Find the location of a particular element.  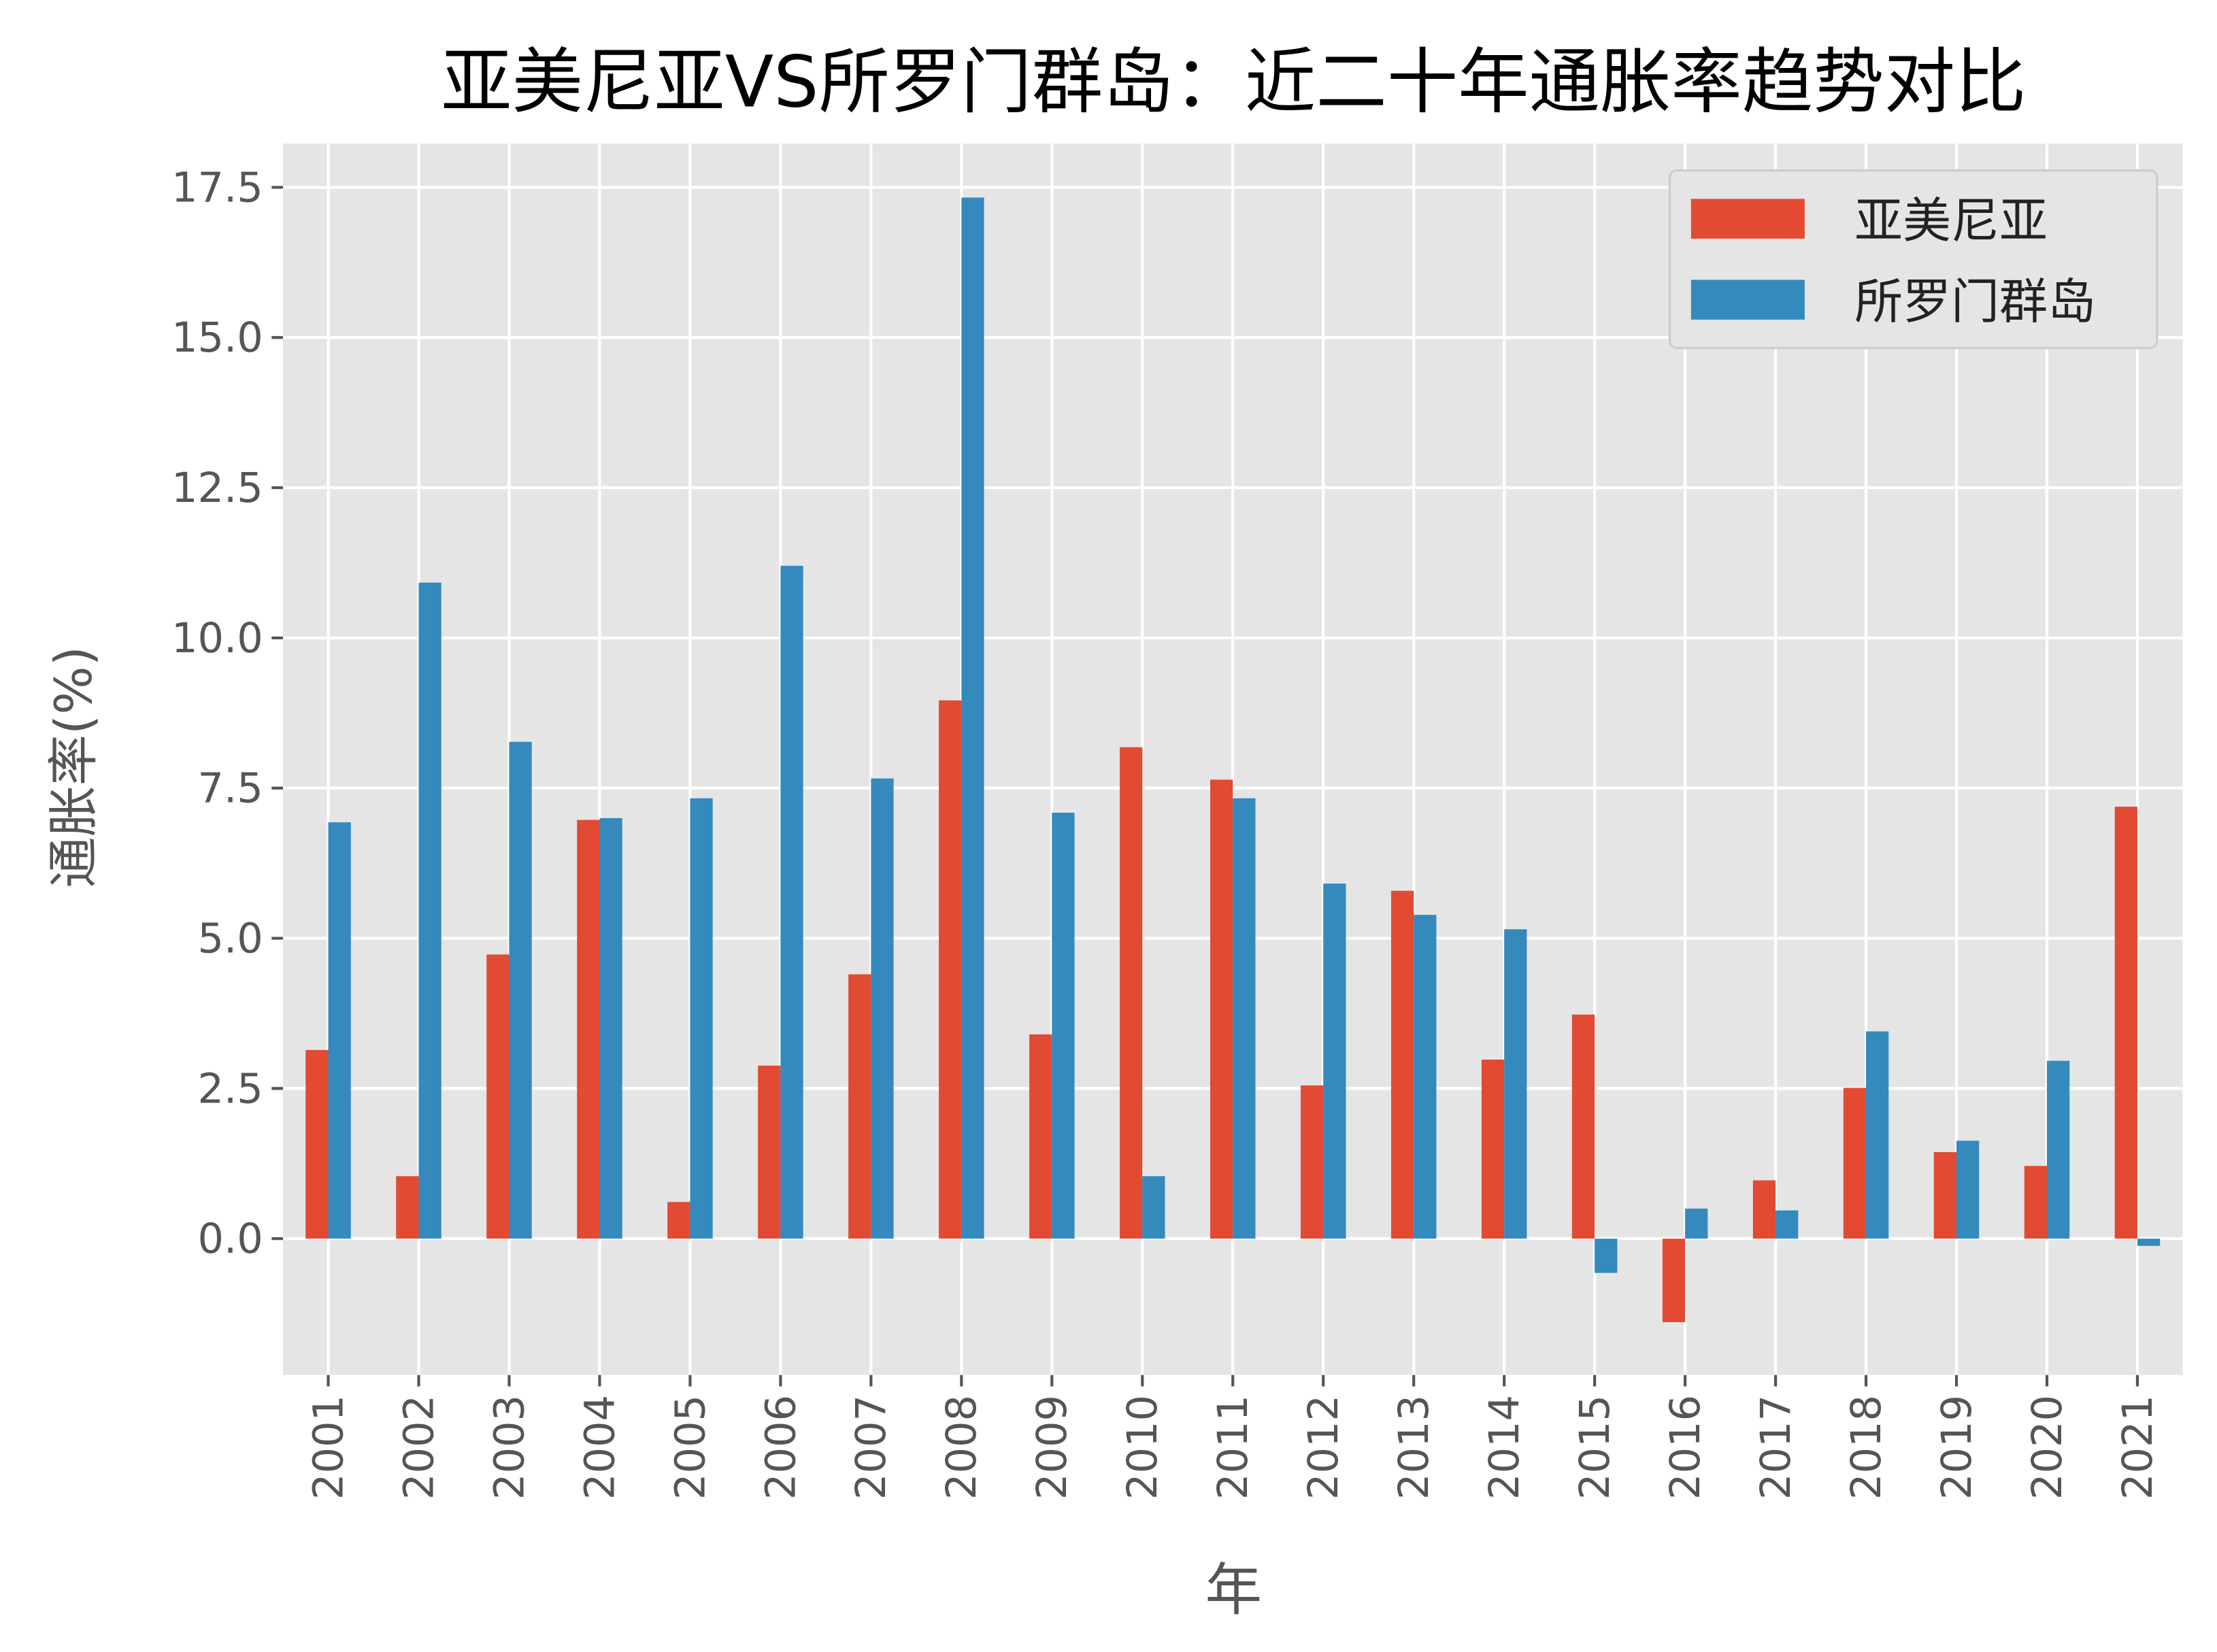

x-tick-label: 2012 is located at coordinates (1324, 1447).